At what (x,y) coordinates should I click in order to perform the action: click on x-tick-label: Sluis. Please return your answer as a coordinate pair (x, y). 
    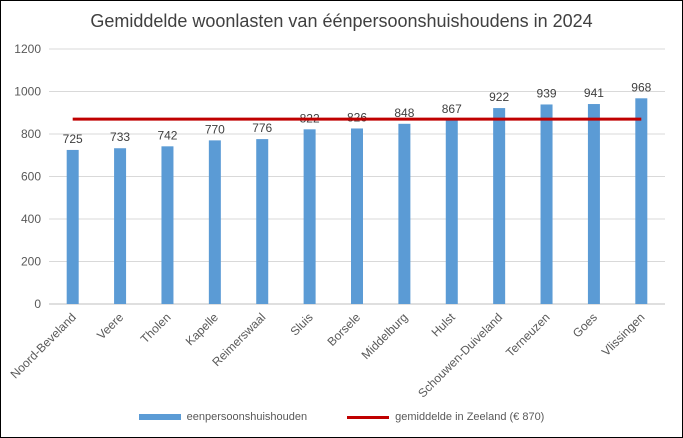
    Looking at the image, I should click on (301, 324).